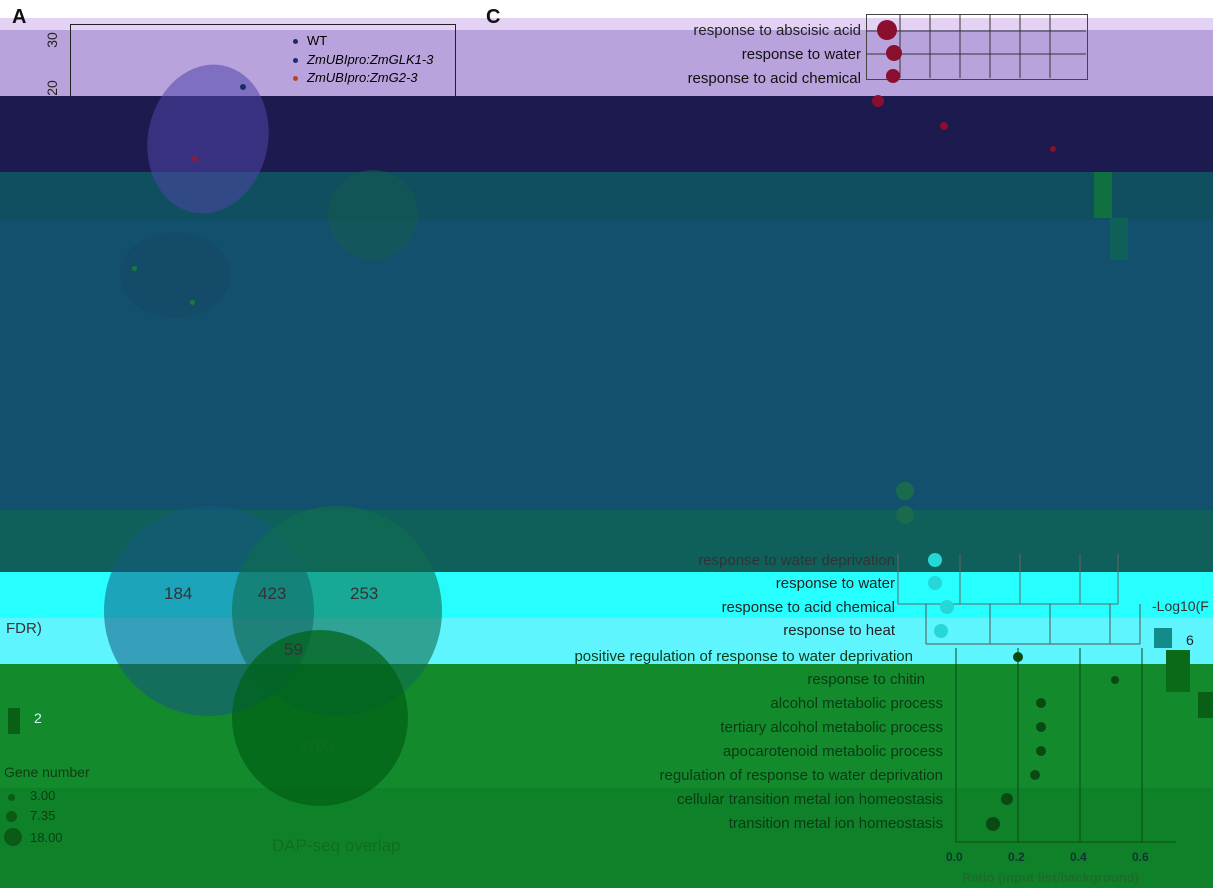  I want to click on x-tick: 0.2, so click(1016, 857).